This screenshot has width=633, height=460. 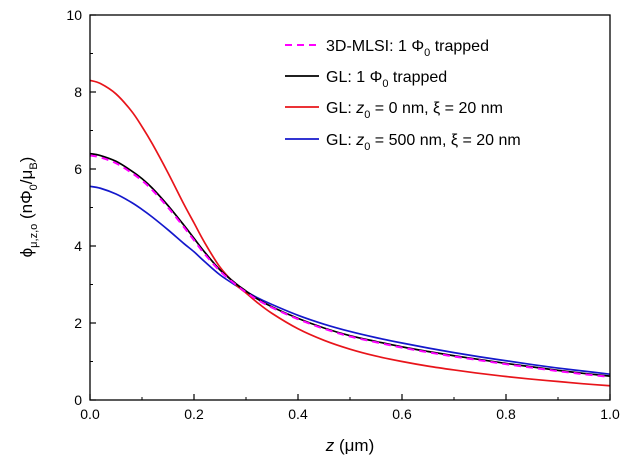 I want to click on legend-entry: GL: 1 Φ0 trapped, so click(x=386, y=79).